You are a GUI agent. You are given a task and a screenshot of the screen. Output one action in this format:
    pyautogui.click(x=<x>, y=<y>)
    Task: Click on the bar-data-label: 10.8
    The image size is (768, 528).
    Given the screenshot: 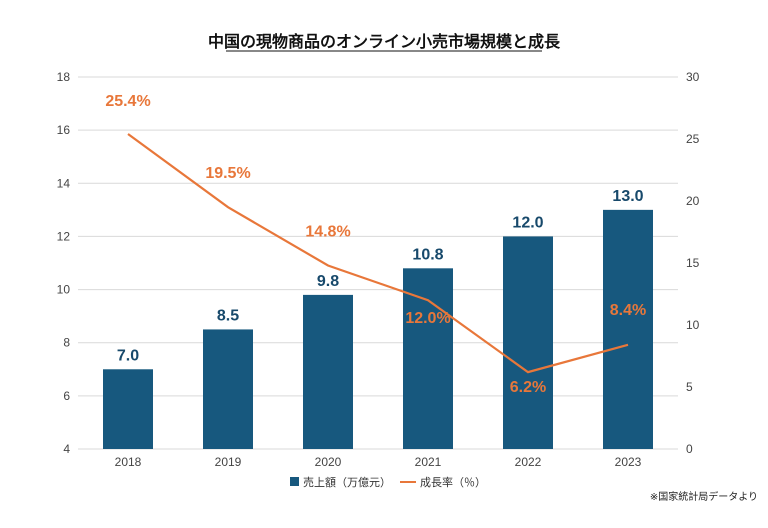 What is the action you would take?
    pyautogui.click(x=427, y=254)
    